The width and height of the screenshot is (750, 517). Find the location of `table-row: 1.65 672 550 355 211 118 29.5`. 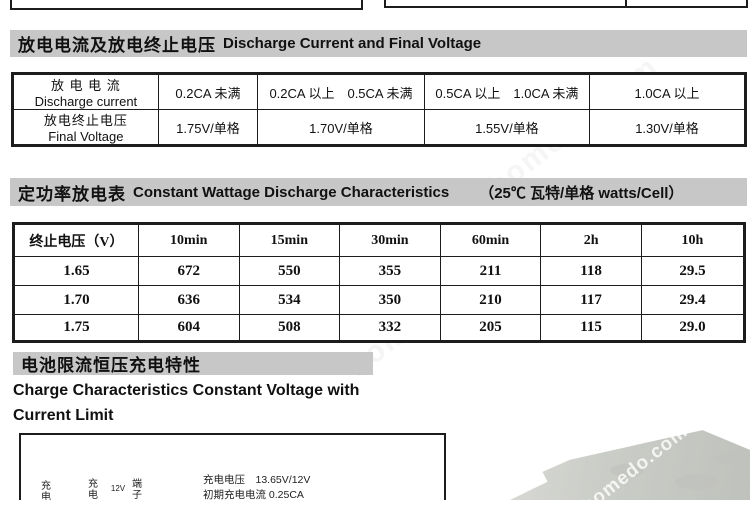

table-row: 1.65 672 550 355 211 118 29.5 is located at coordinates (379, 271).